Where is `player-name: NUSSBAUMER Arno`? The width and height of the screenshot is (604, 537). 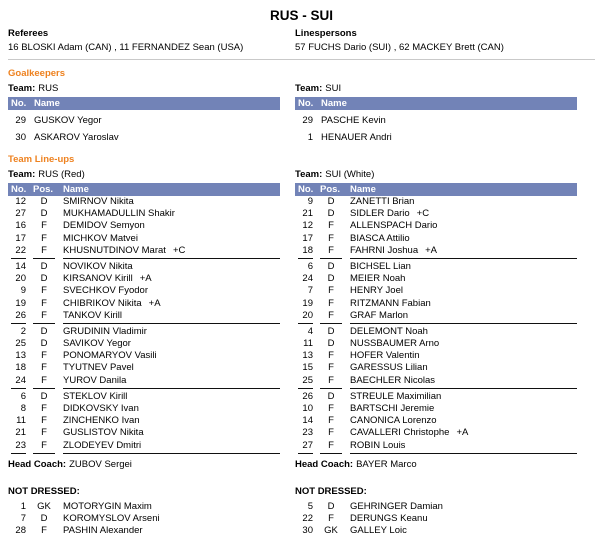
player-name: NUSSBAUMER Arno is located at coordinates (395, 344).